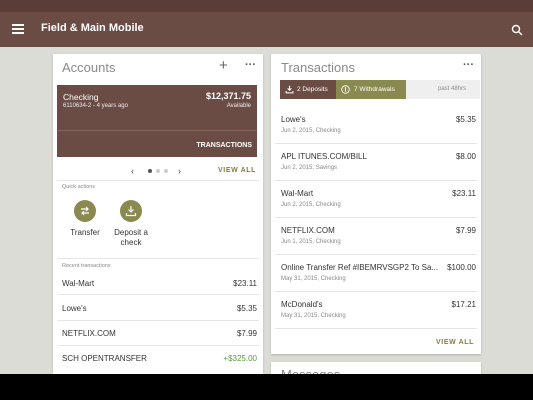  I want to click on chevron-left-icon: ‹, so click(132, 171).